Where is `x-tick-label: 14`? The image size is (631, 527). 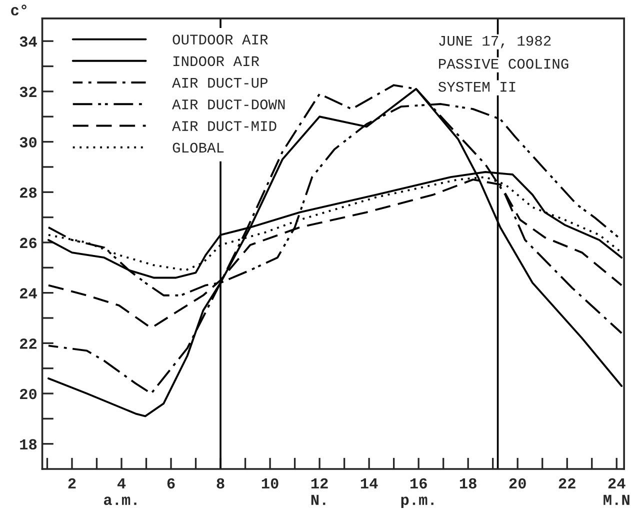
x-tick-label: 14 is located at coordinates (369, 483).